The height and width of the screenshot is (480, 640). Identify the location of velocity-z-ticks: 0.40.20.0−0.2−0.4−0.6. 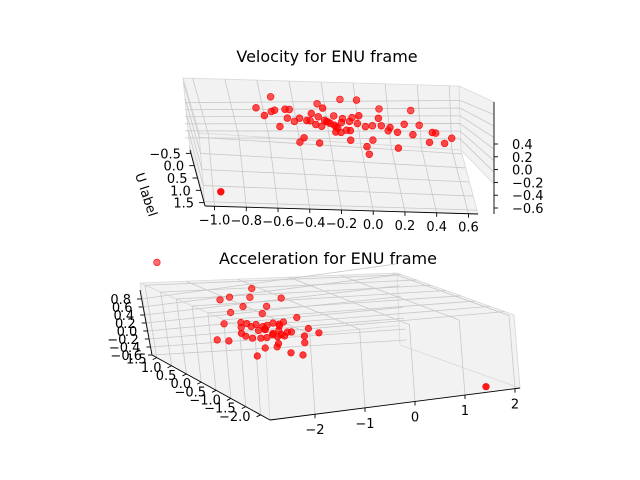
(519, 177).